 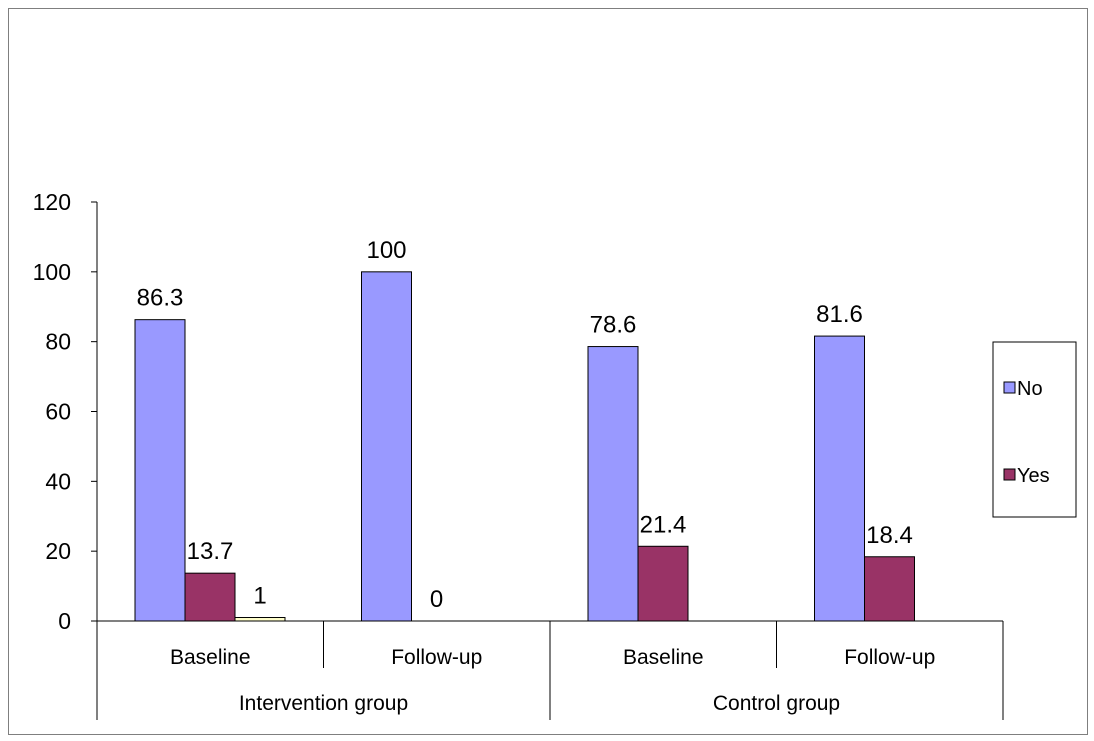 I want to click on y-tick-label: 0, so click(x=64, y=621).